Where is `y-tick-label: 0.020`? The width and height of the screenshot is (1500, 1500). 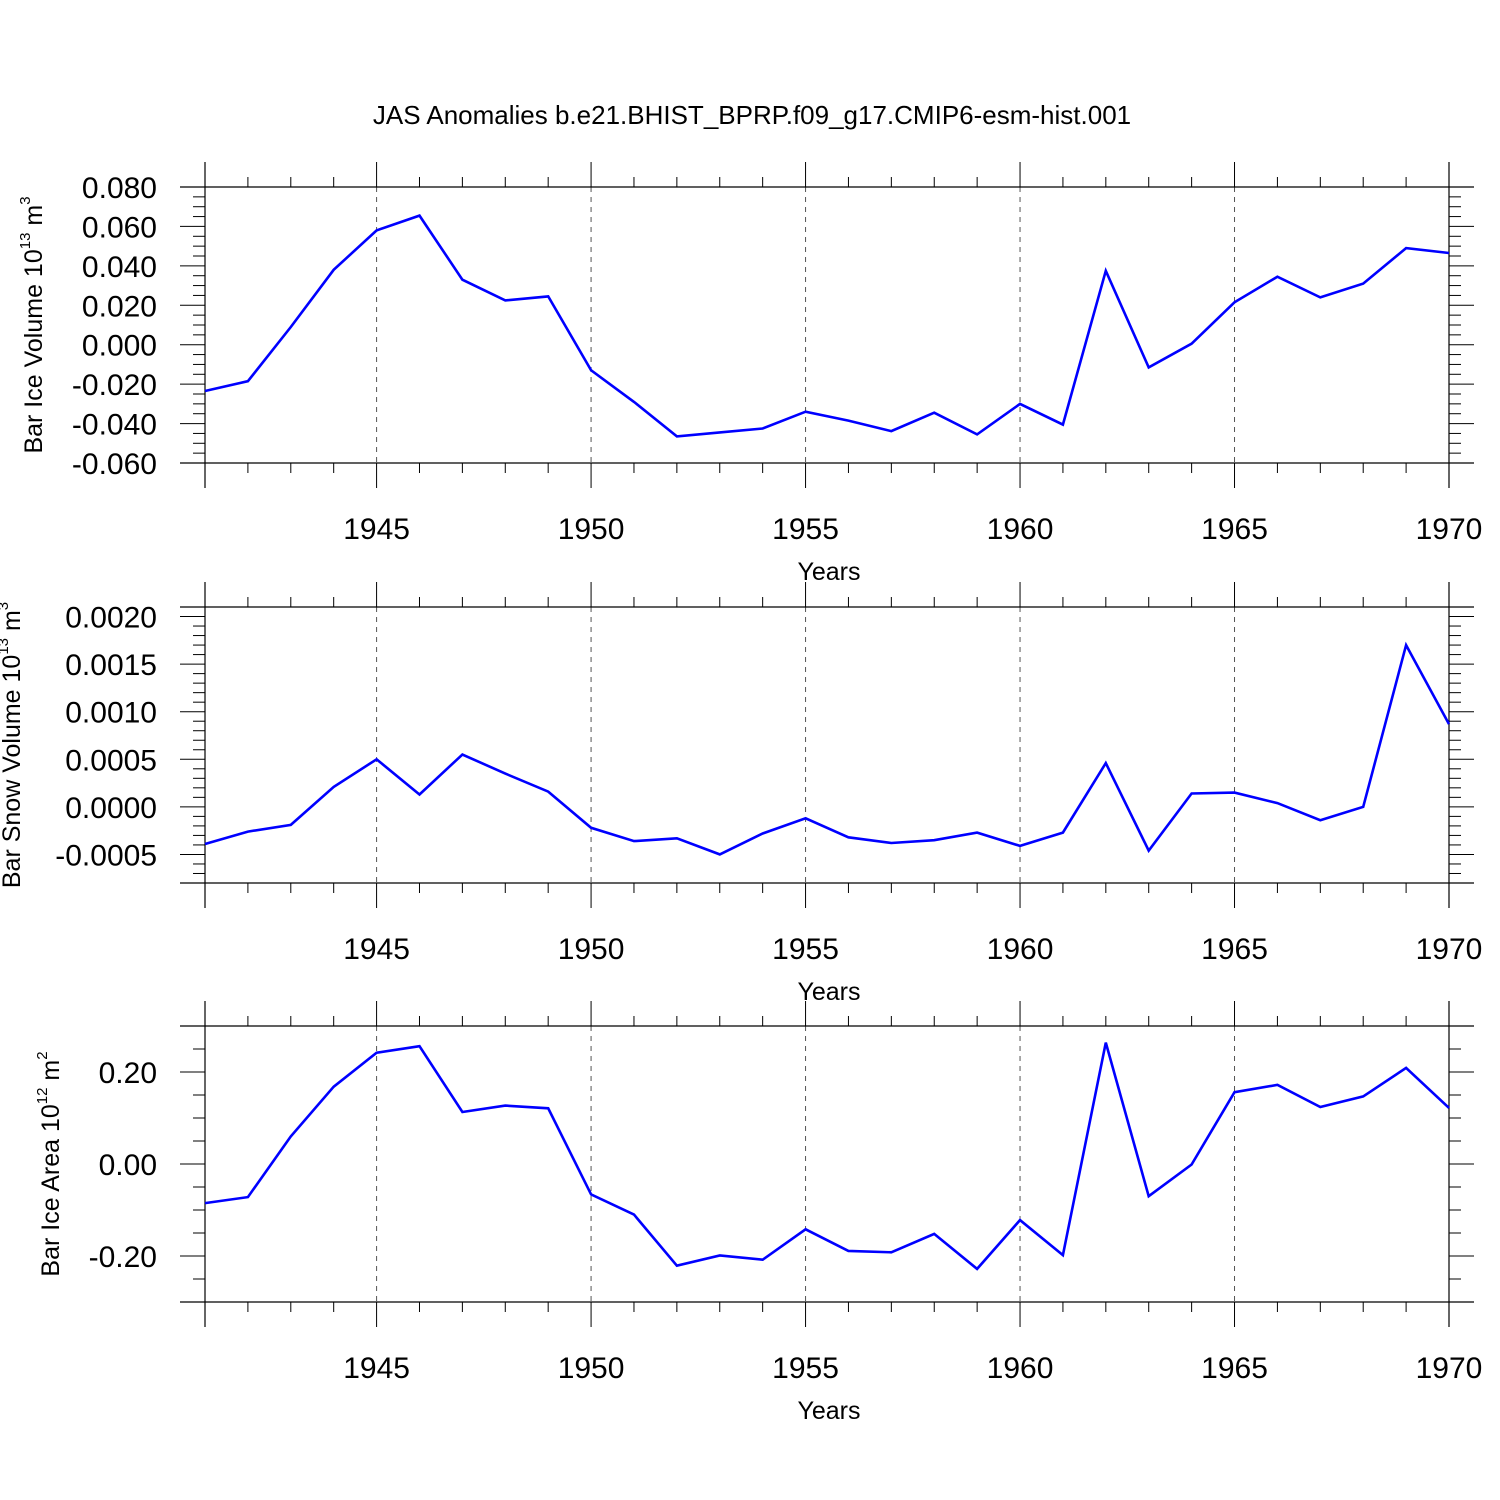 y-tick-label: 0.020 is located at coordinates (119, 306).